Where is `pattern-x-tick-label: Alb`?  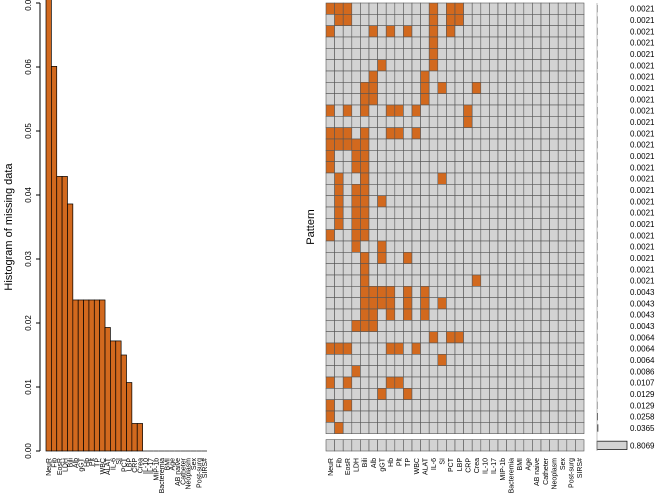
pattern-x-tick-label: Alb is located at coordinates (374, 463).